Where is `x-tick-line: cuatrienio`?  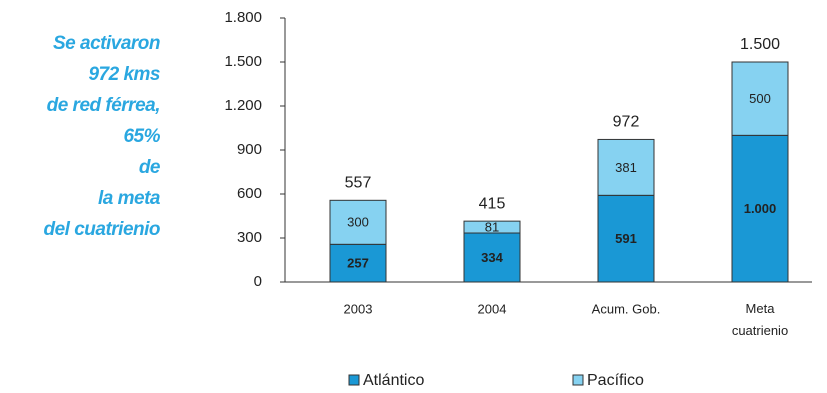 x-tick-line: cuatrienio is located at coordinates (760, 330).